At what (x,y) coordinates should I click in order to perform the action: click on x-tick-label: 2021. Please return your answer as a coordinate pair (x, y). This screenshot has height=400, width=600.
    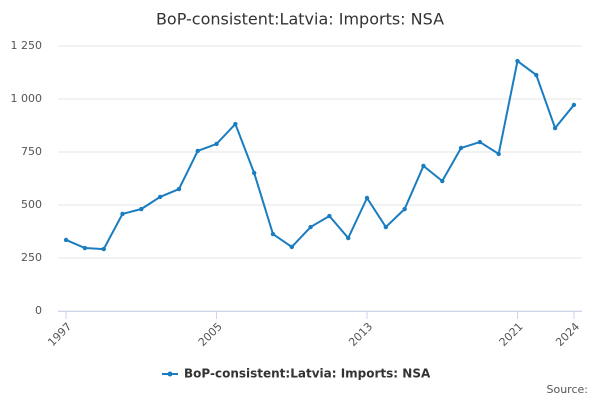
    Looking at the image, I should click on (511, 334).